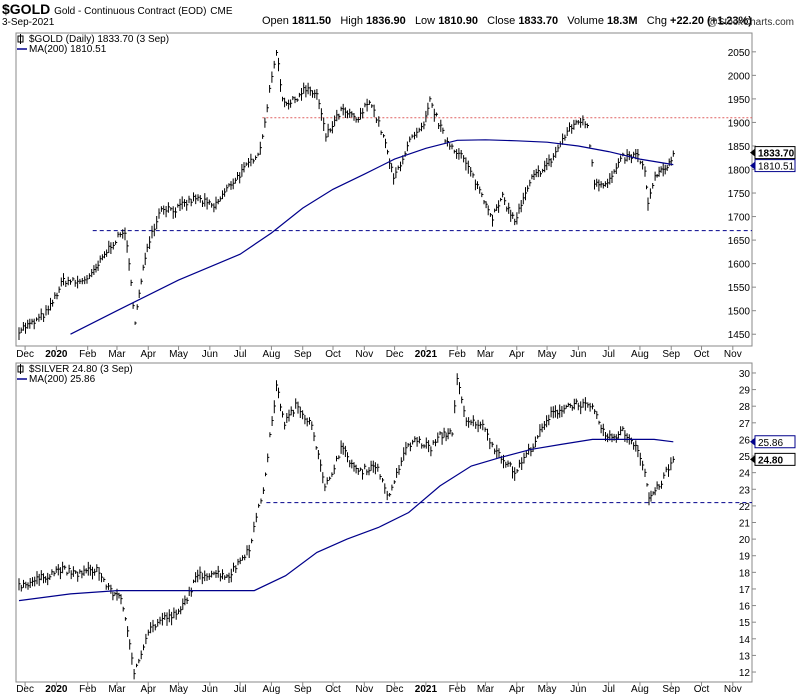  Describe the element at coordinates (745, 640) in the screenshot. I see `y-tick-label: 14` at that location.